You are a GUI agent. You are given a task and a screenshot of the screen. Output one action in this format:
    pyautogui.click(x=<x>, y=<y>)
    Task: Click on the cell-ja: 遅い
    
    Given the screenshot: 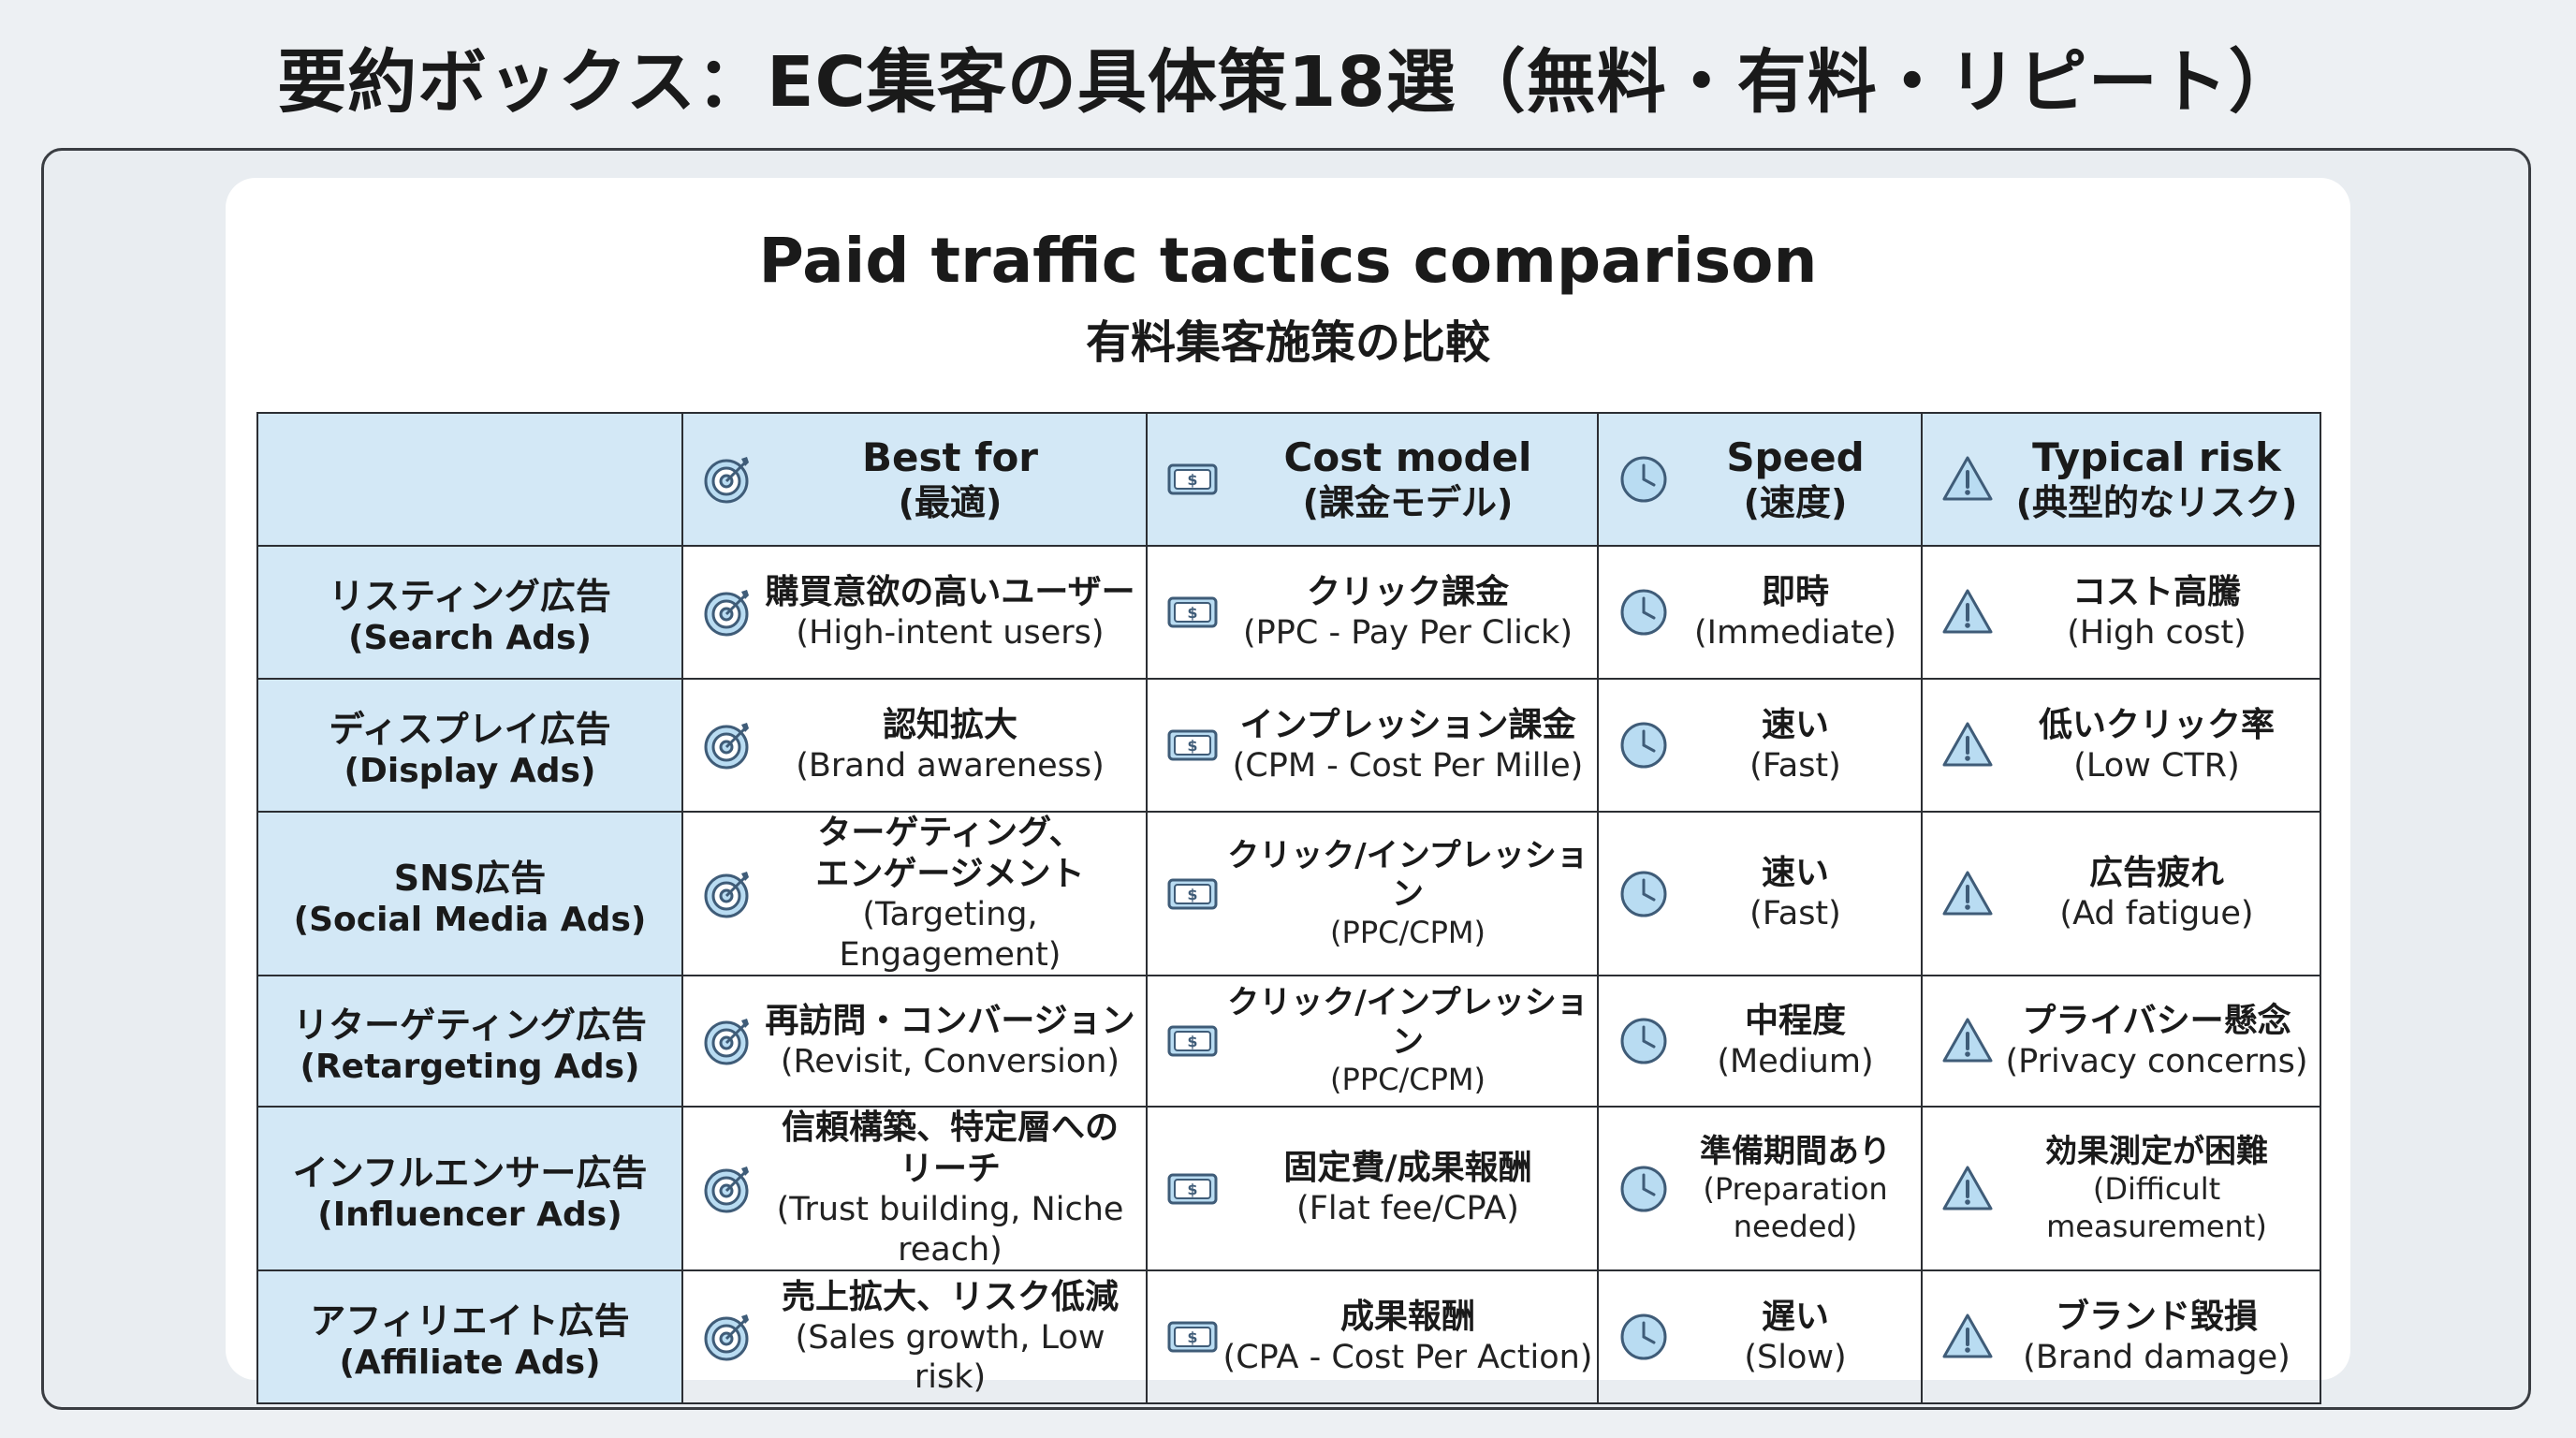 What is the action you would take?
    pyautogui.click(x=1795, y=1317)
    